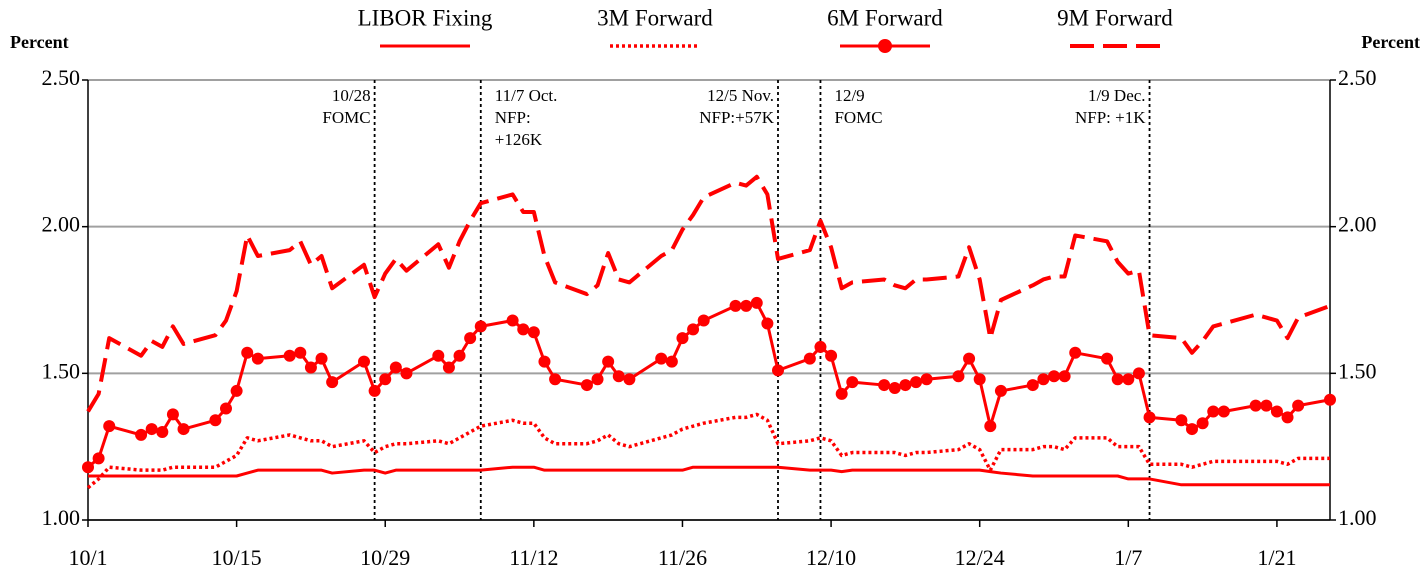 Image resolution: width=1427 pixels, height=586 pixels. Describe the element at coordinates (1390, 42) in the screenshot. I see `y2-axis-label: Percent` at that location.